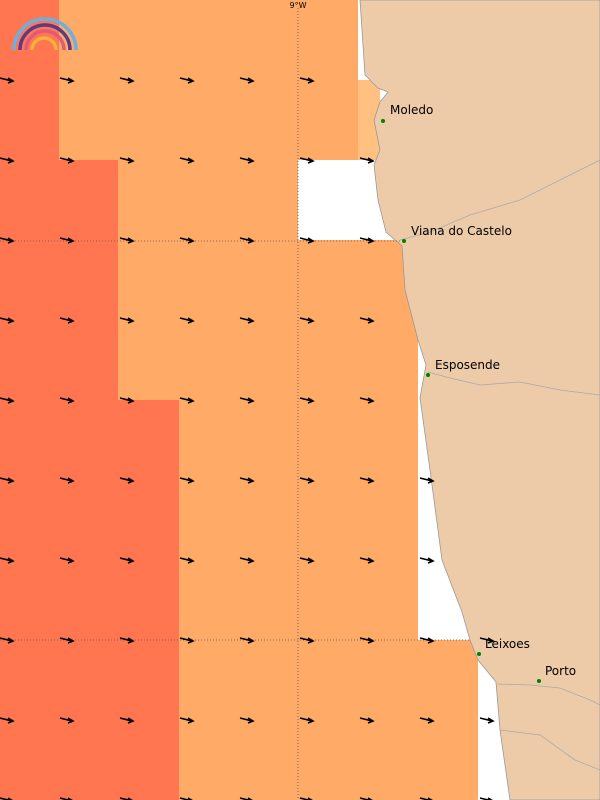  I want to click on place-label: Leixoes, so click(507, 644).